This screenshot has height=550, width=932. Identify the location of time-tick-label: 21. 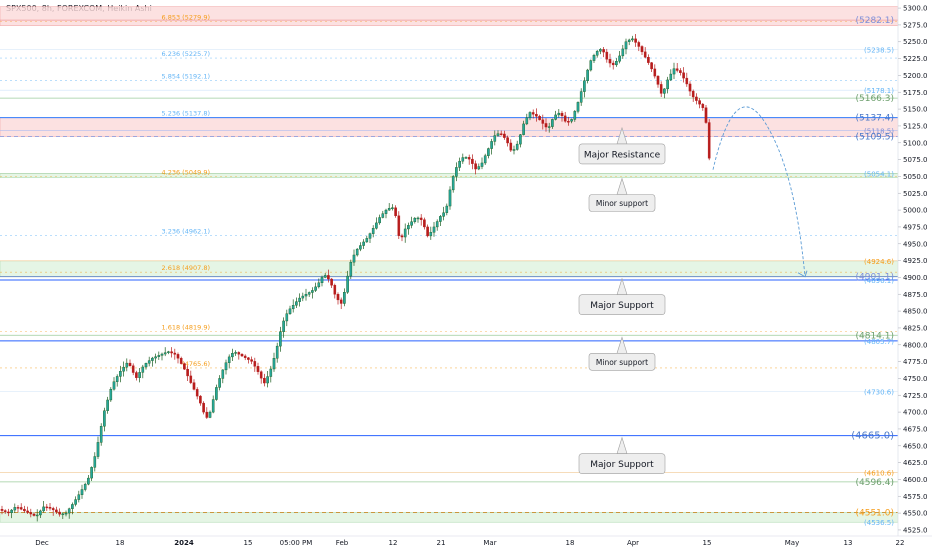
(441, 543).